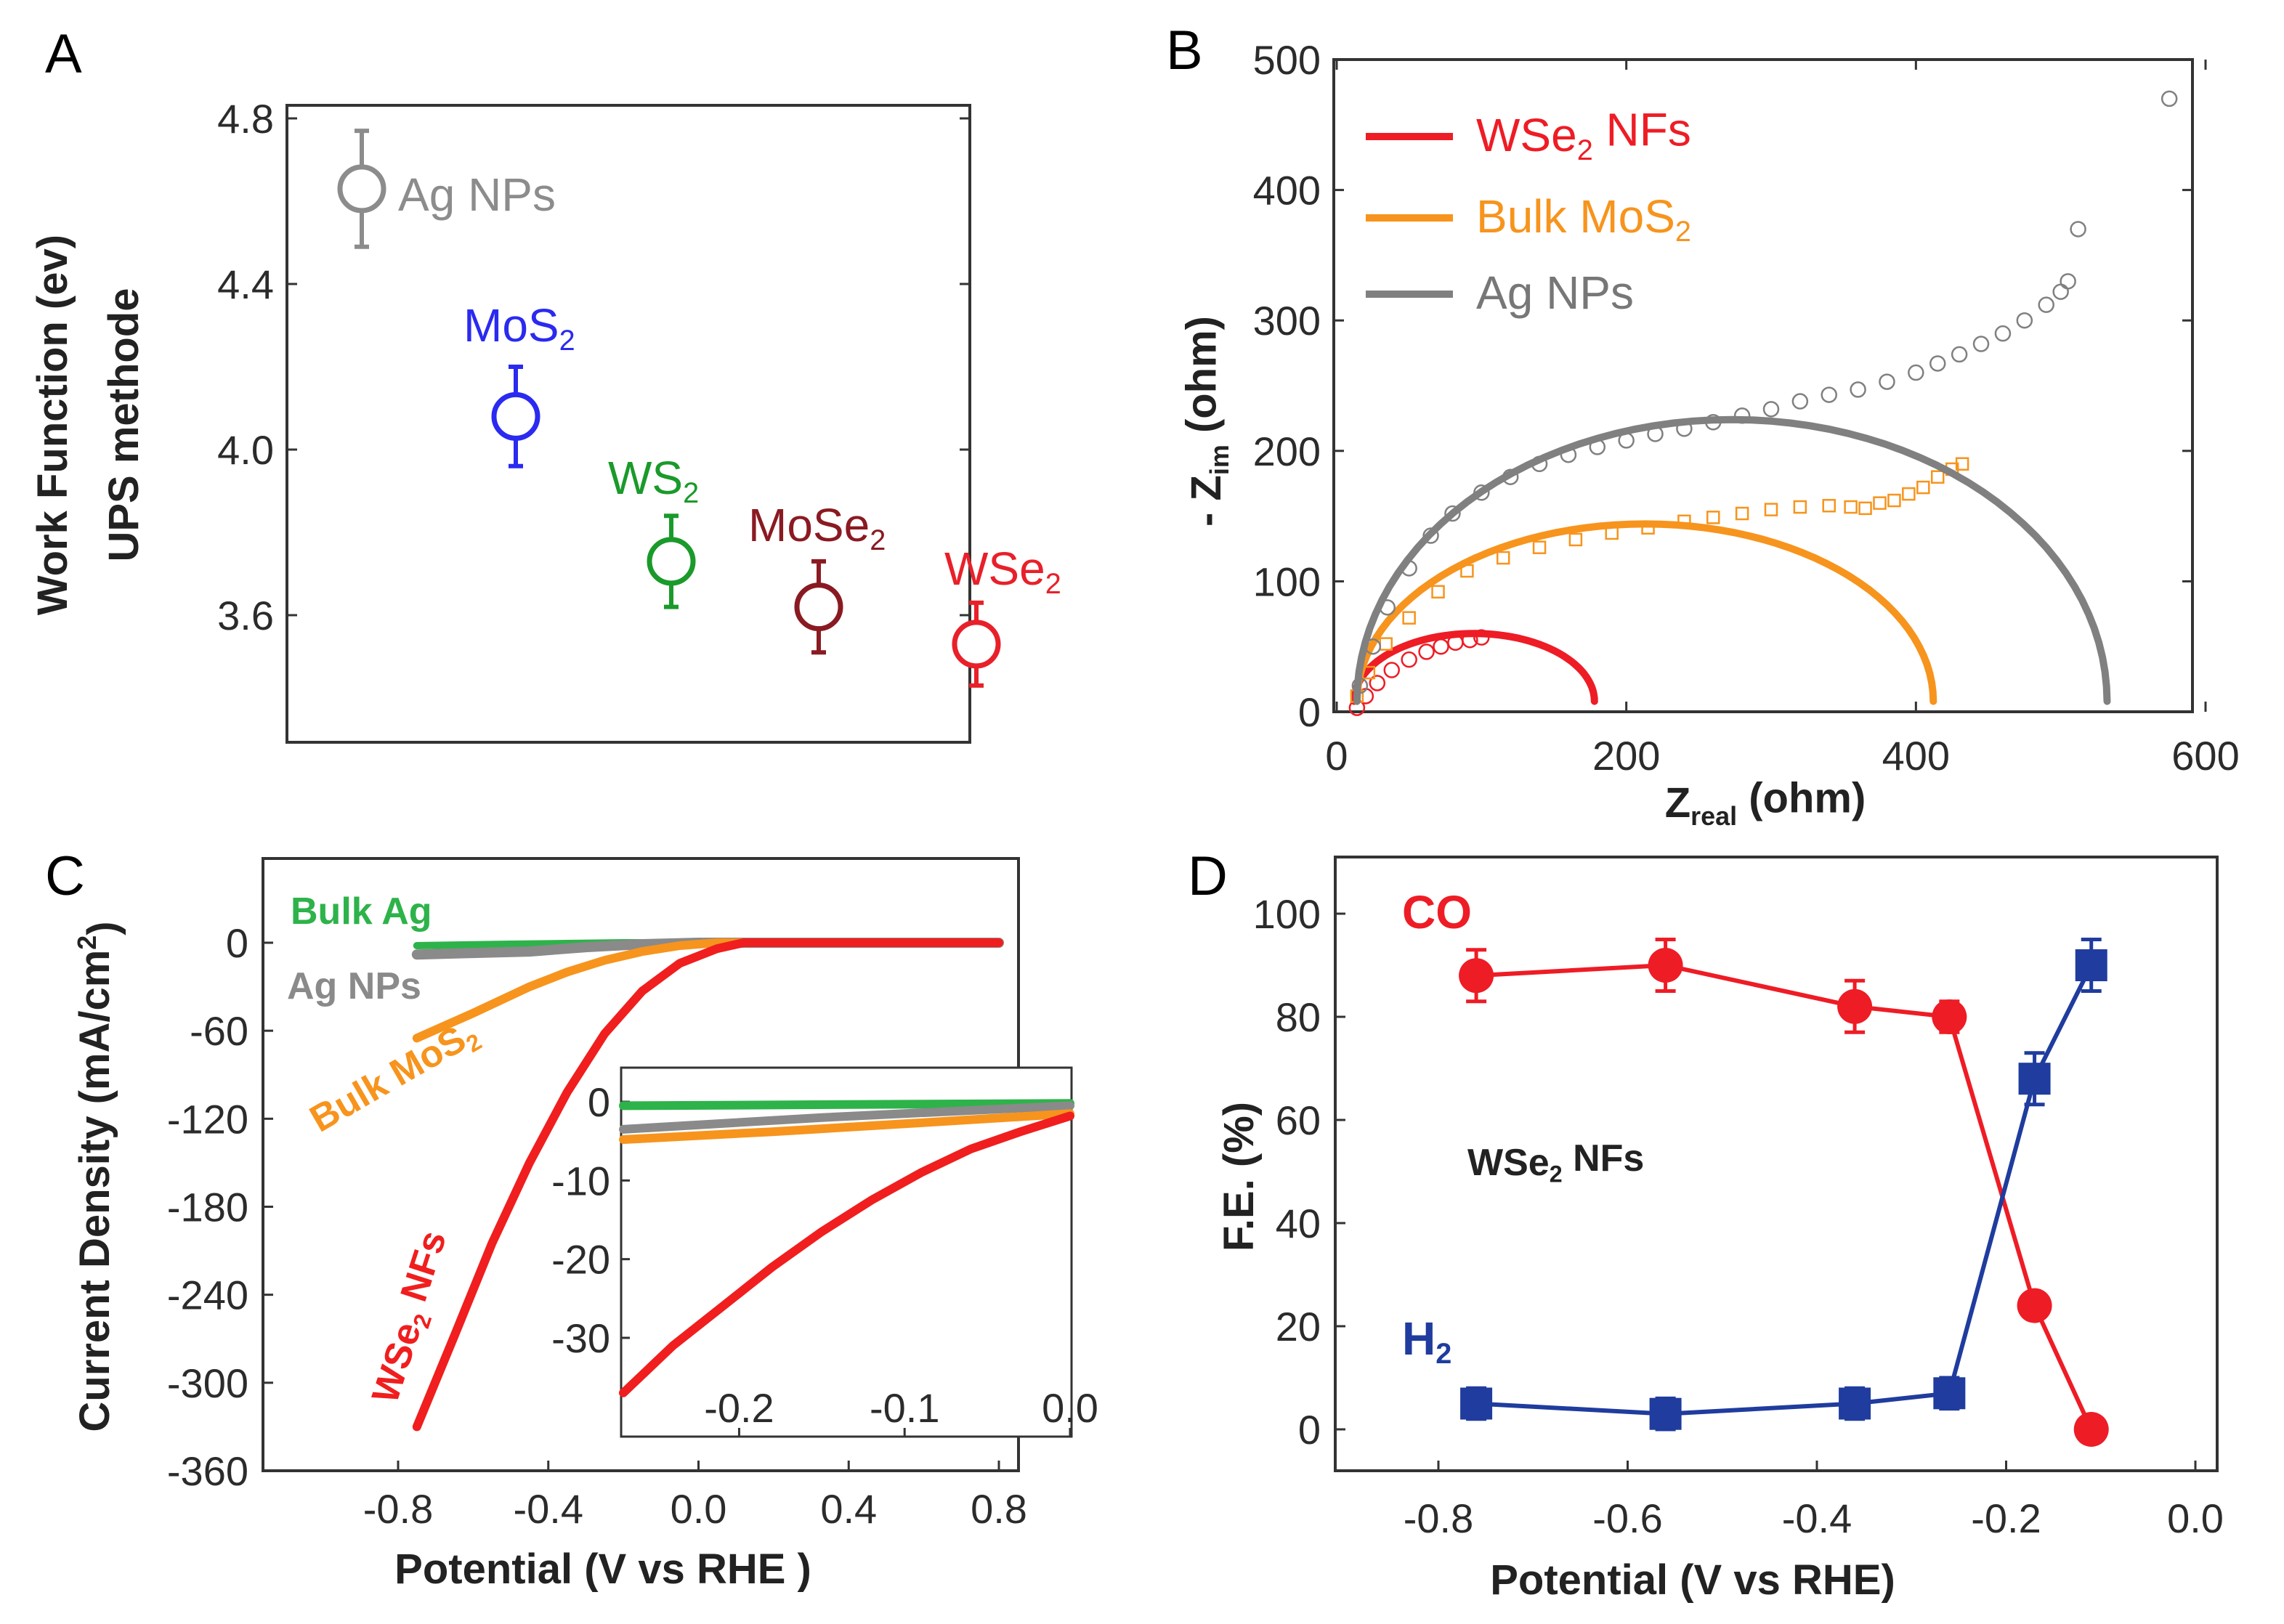  I want to click on y-tick-label: 80, so click(1298, 1017).